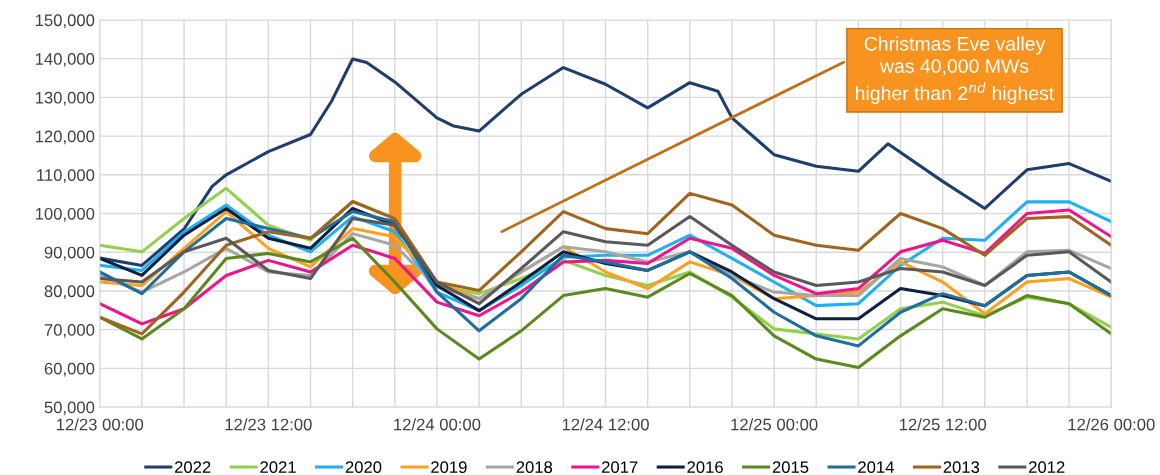  Describe the element at coordinates (437, 424) in the screenshot. I see `x-tick-label: 12/24 00:00` at that location.